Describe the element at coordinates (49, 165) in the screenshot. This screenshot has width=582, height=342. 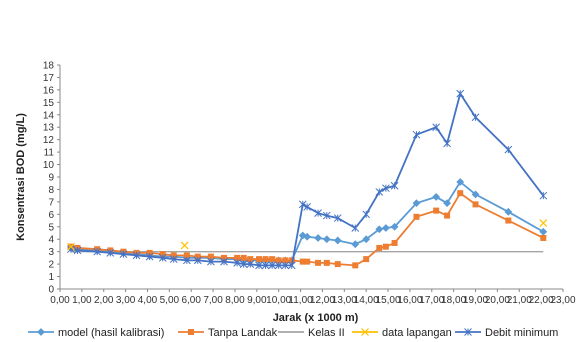
I see `y-tick-label: 10` at that location.